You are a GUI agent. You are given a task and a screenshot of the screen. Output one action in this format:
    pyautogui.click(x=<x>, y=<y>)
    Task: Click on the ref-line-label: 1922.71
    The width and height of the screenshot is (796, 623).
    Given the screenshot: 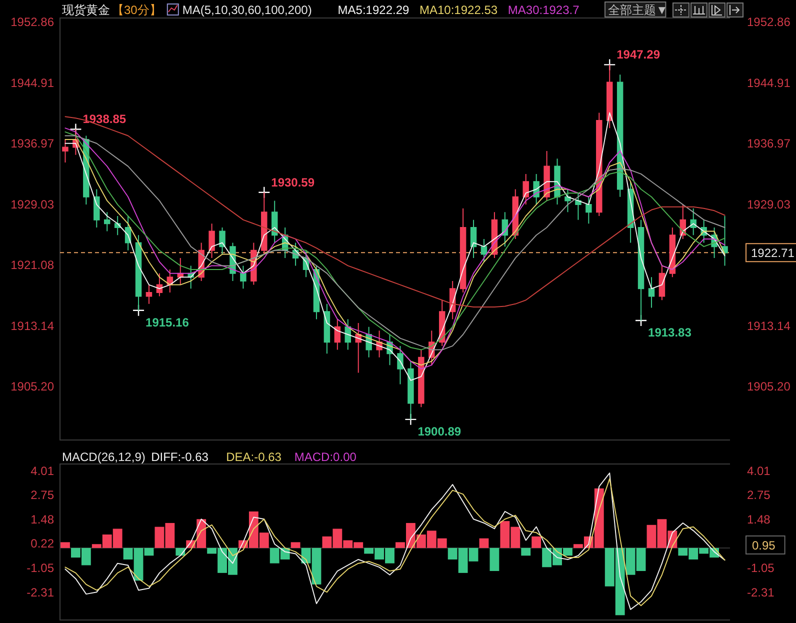 What is the action you would take?
    pyautogui.click(x=773, y=253)
    